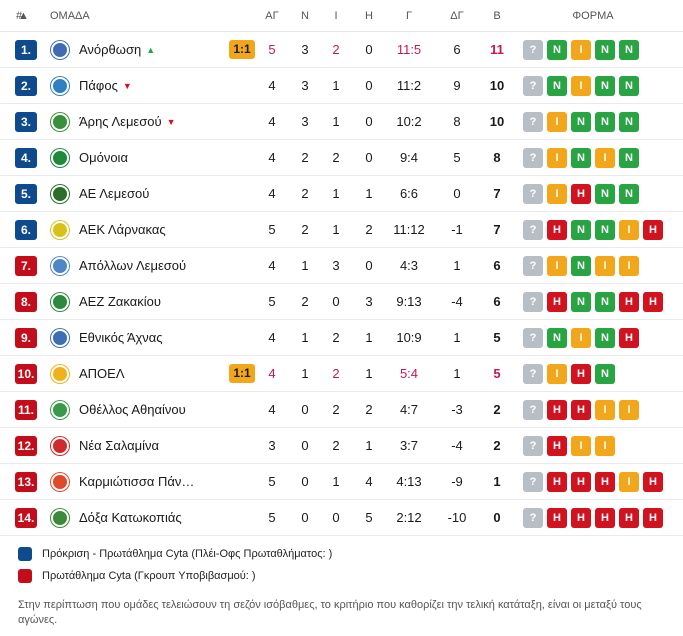 The height and width of the screenshot is (636, 683). I want to click on table-row: 1. Ανόρθωση ▲ 1:1 5 3 2 0 11:5 6 11? N I N N, so click(341, 50).